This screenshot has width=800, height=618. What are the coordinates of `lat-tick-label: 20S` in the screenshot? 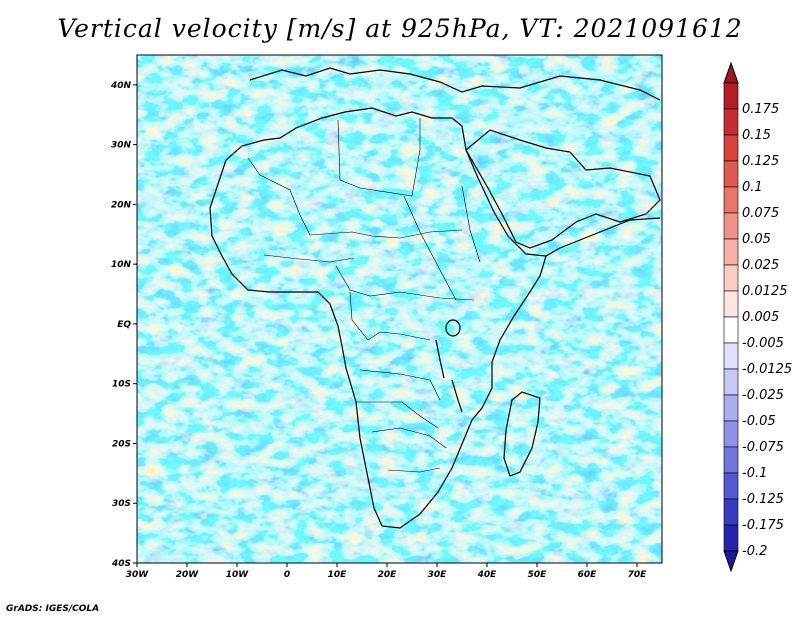 It's located at (121, 444).